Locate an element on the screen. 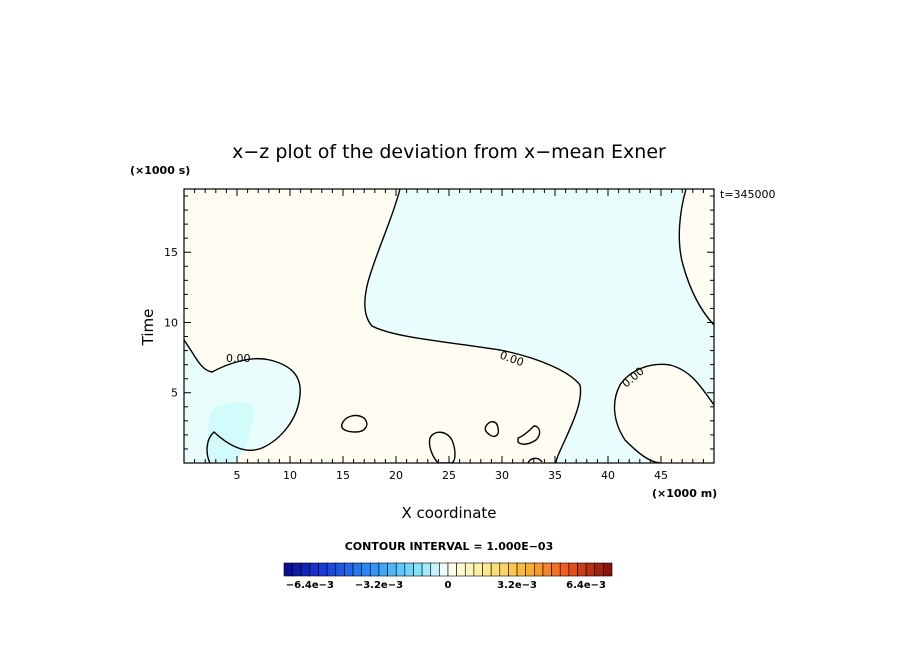 This screenshot has width=904, height=654. y-tick-label: 15 is located at coordinates (171, 252).